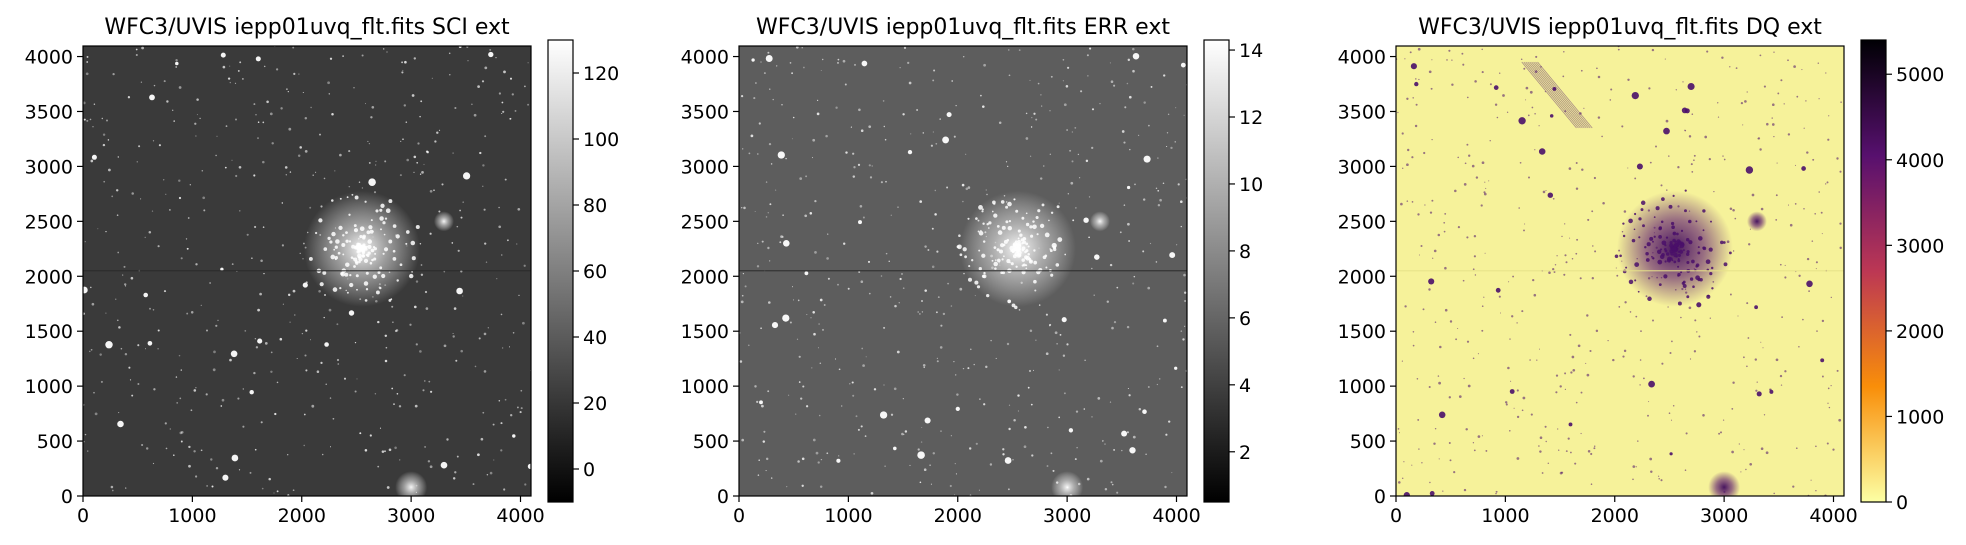 The image size is (1966, 545). What do you see at coordinates (1565, 95) in the screenshot?
I see `trail-streak` at bounding box center [1565, 95].